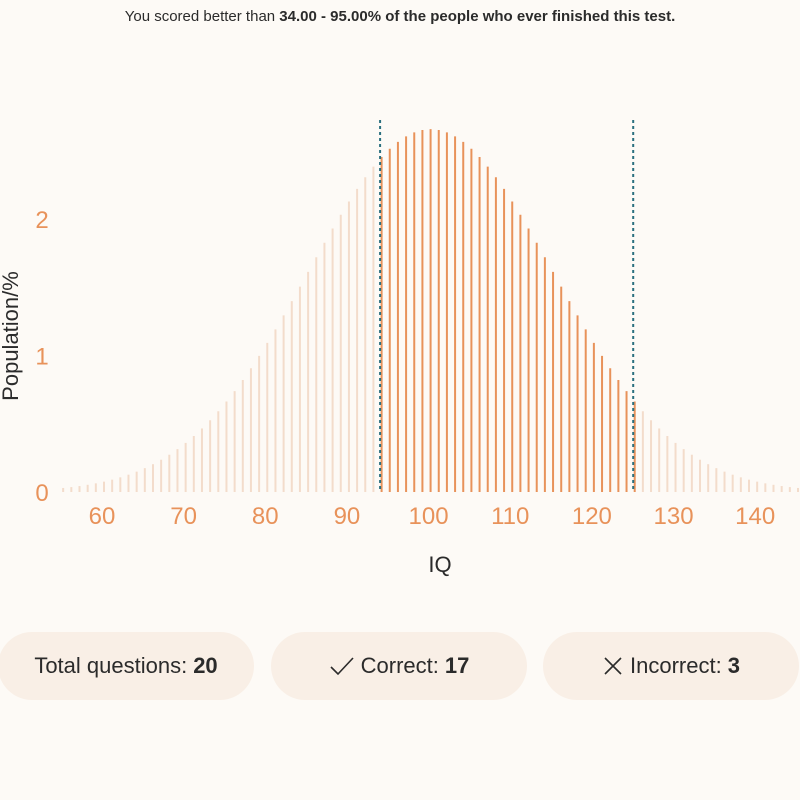 This screenshot has height=800, width=800. Describe the element at coordinates (592, 516) in the screenshot. I see `x-tick-label: 120` at that location.